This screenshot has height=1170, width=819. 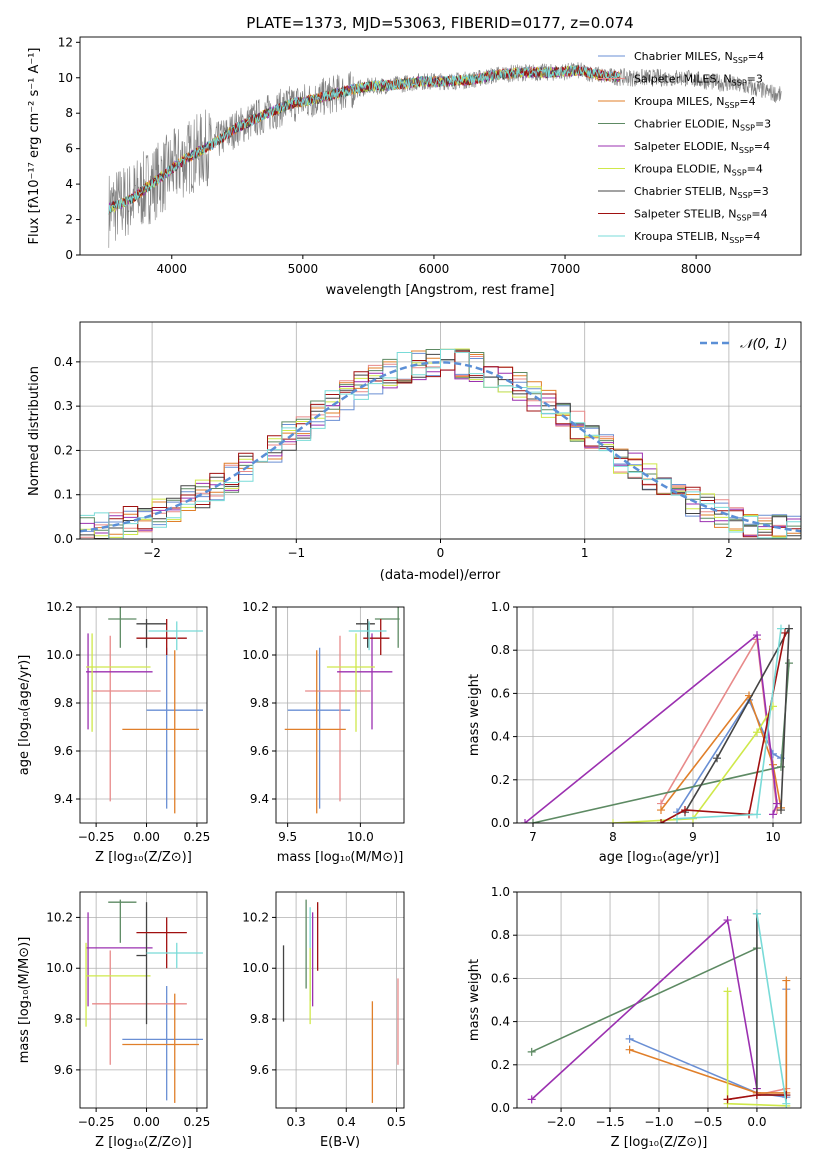 I want to click on xtick-label: 9.5, so click(x=287, y=837).